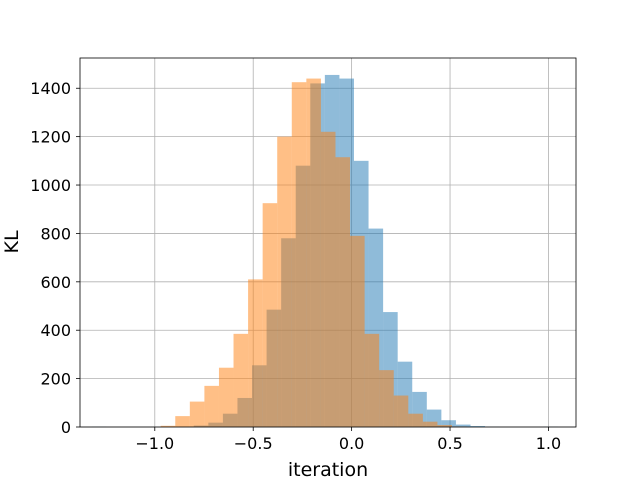 This screenshot has height=480, width=640. What do you see at coordinates (55, 282) in the screenshot?
I see `y-tick-label: 600` at bounding box center [55, 282].